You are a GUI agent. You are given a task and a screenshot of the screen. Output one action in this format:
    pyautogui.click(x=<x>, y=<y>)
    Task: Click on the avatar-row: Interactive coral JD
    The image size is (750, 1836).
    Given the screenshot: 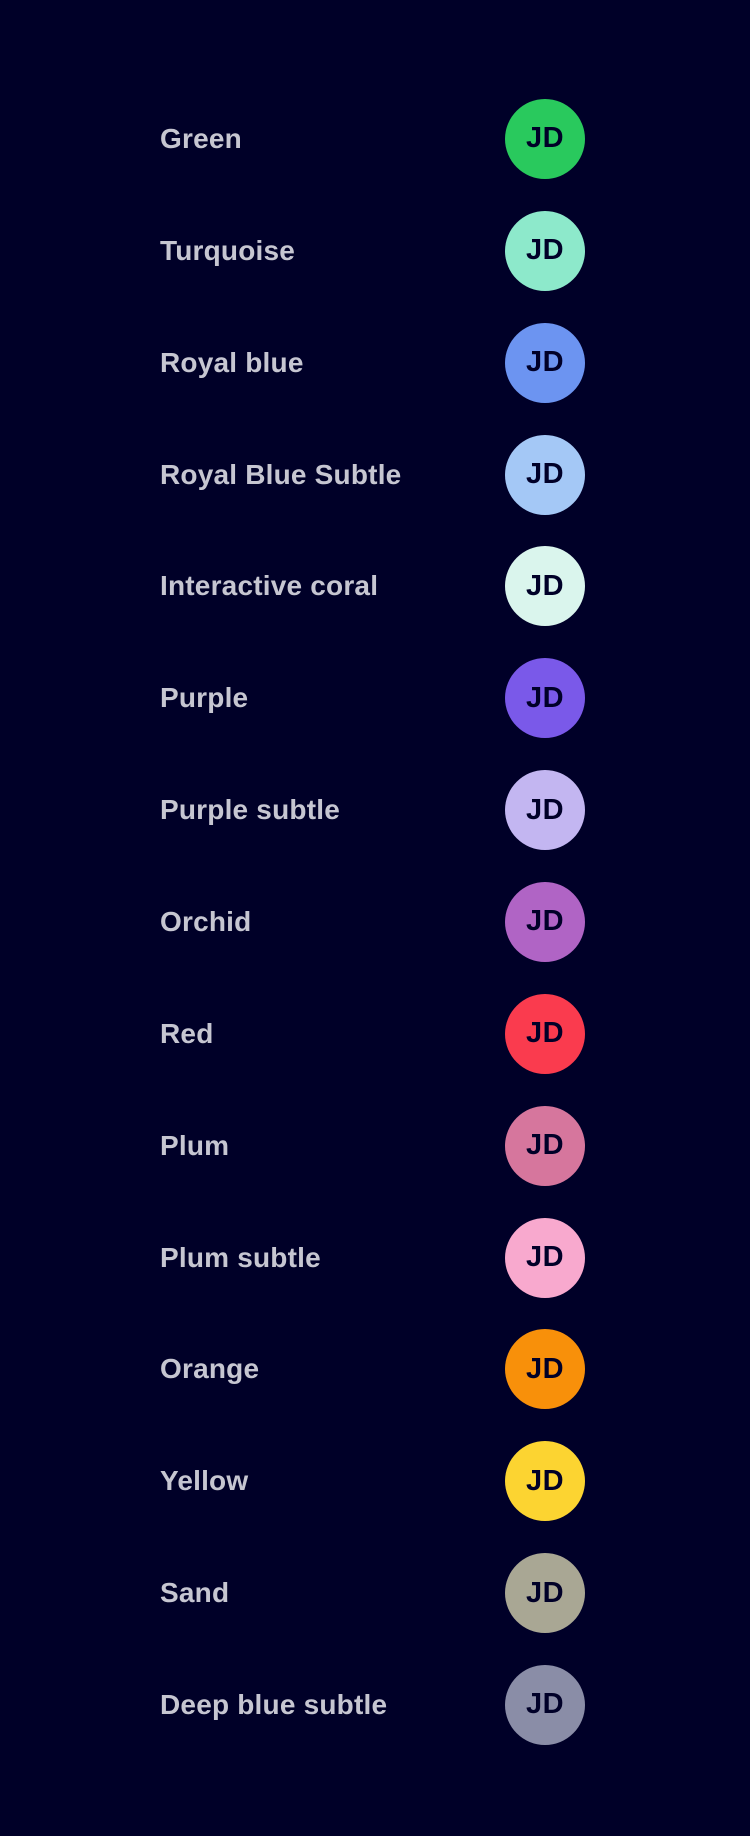 What is the action you would take?
    pyautogui.click(x=375, y=586)
    